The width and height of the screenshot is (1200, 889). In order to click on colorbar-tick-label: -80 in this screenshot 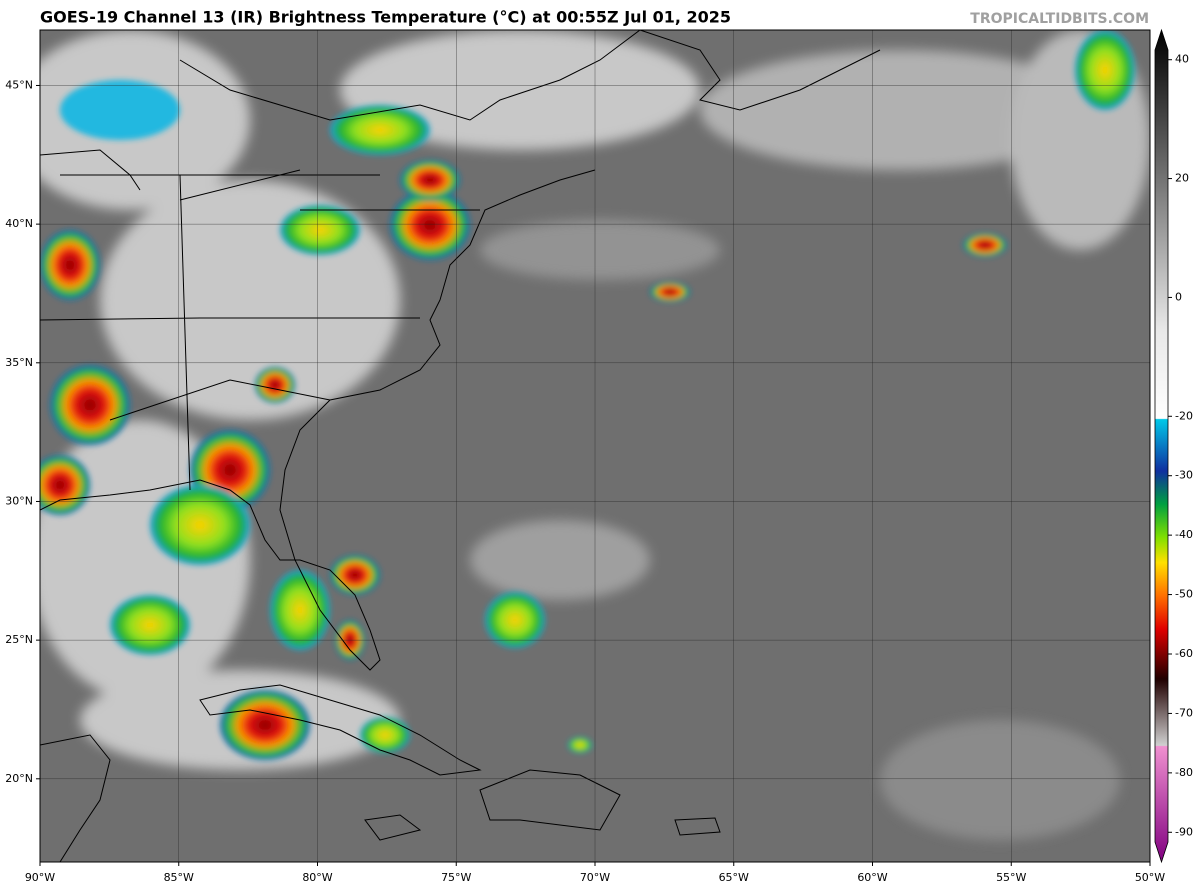, I will do `click(1184, 772)`.